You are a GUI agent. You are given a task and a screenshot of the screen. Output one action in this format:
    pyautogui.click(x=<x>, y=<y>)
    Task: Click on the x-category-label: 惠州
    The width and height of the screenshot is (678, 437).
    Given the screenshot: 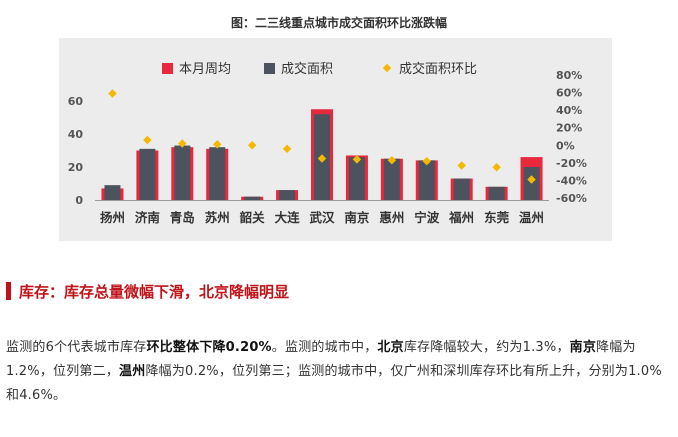 What is the action you would take?
    pyautogui.click(x=391, y=217)
    